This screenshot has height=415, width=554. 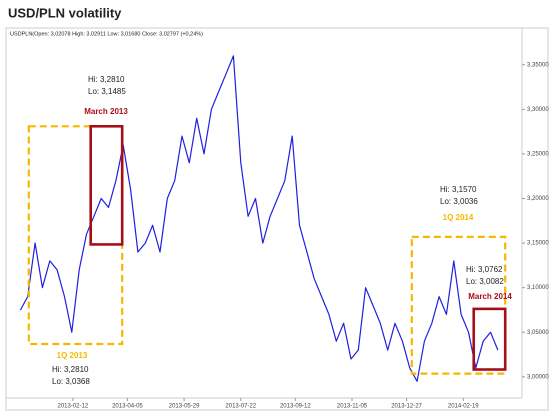 I want to click on y-tick-label: 3,20000, so click(x=538, y=199).